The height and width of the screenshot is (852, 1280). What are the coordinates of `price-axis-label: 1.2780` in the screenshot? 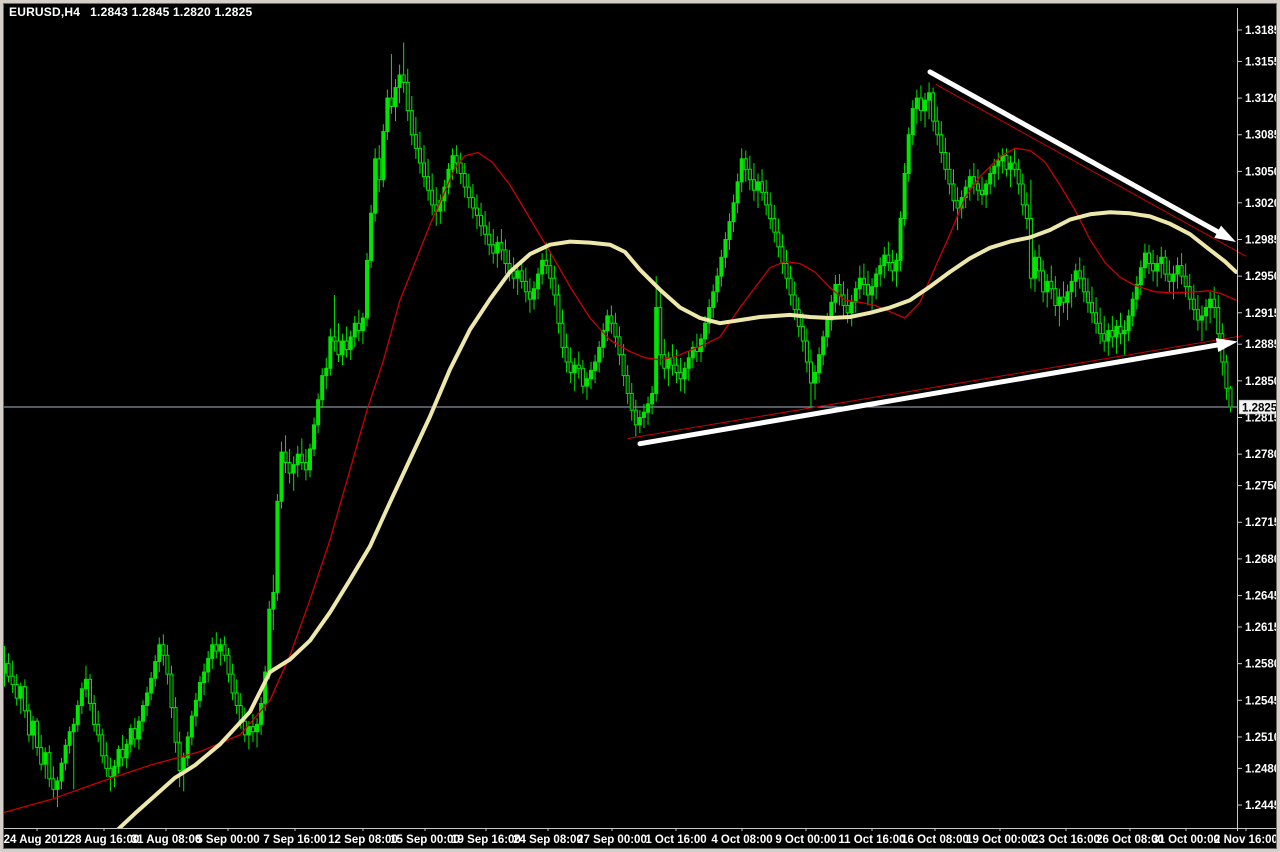 It's located at (1262, 455).